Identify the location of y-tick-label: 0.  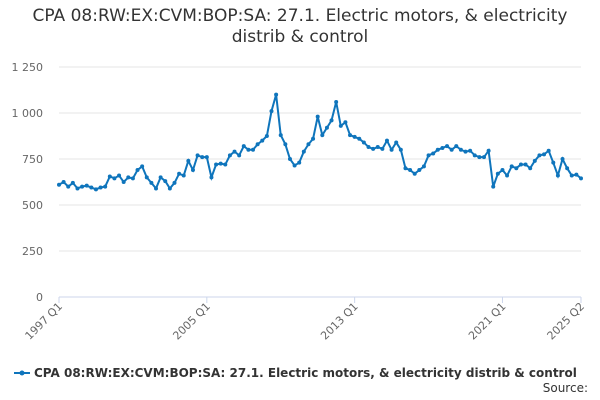
(39, 297).